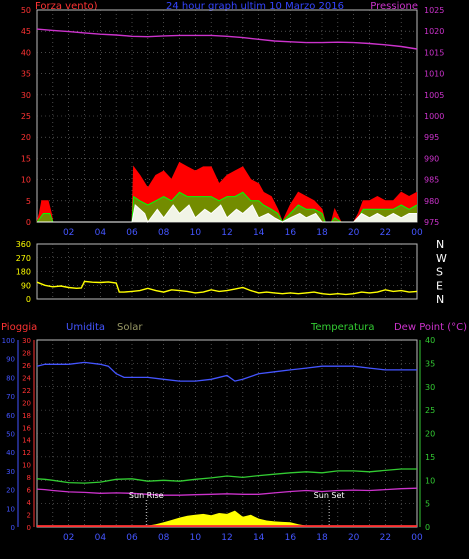 The image size is (469, 559). What do you see at coordinates (29, 503) in the screenshot?
I see `rain-y-tick-label: 4` at bounding box center [29, 503].